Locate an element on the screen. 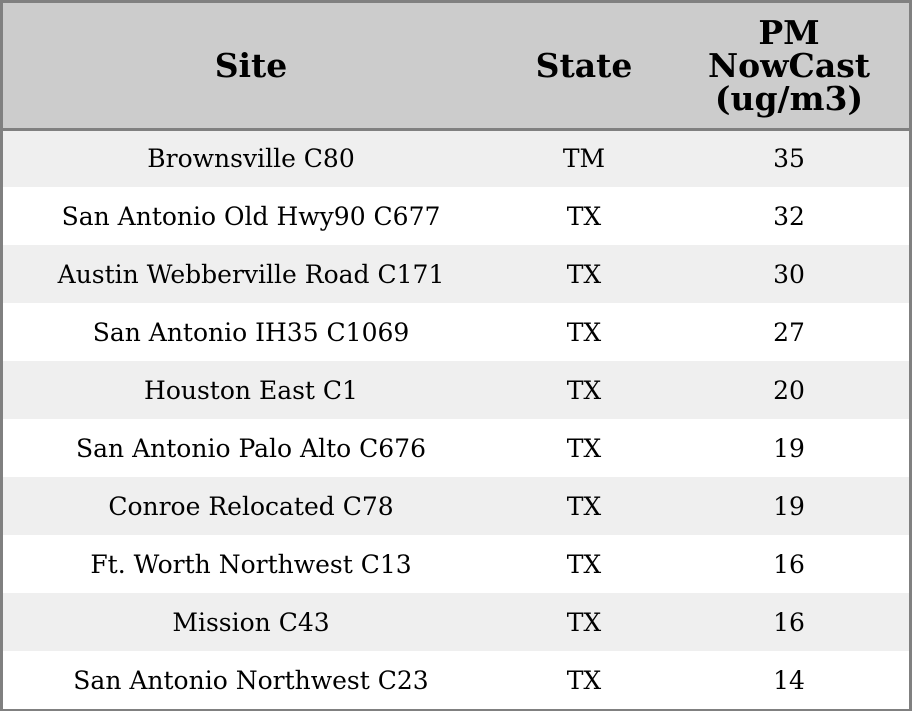 This screenshot has height=711, width=912. cell-pm: 30 is located at coordinates (789, 274).